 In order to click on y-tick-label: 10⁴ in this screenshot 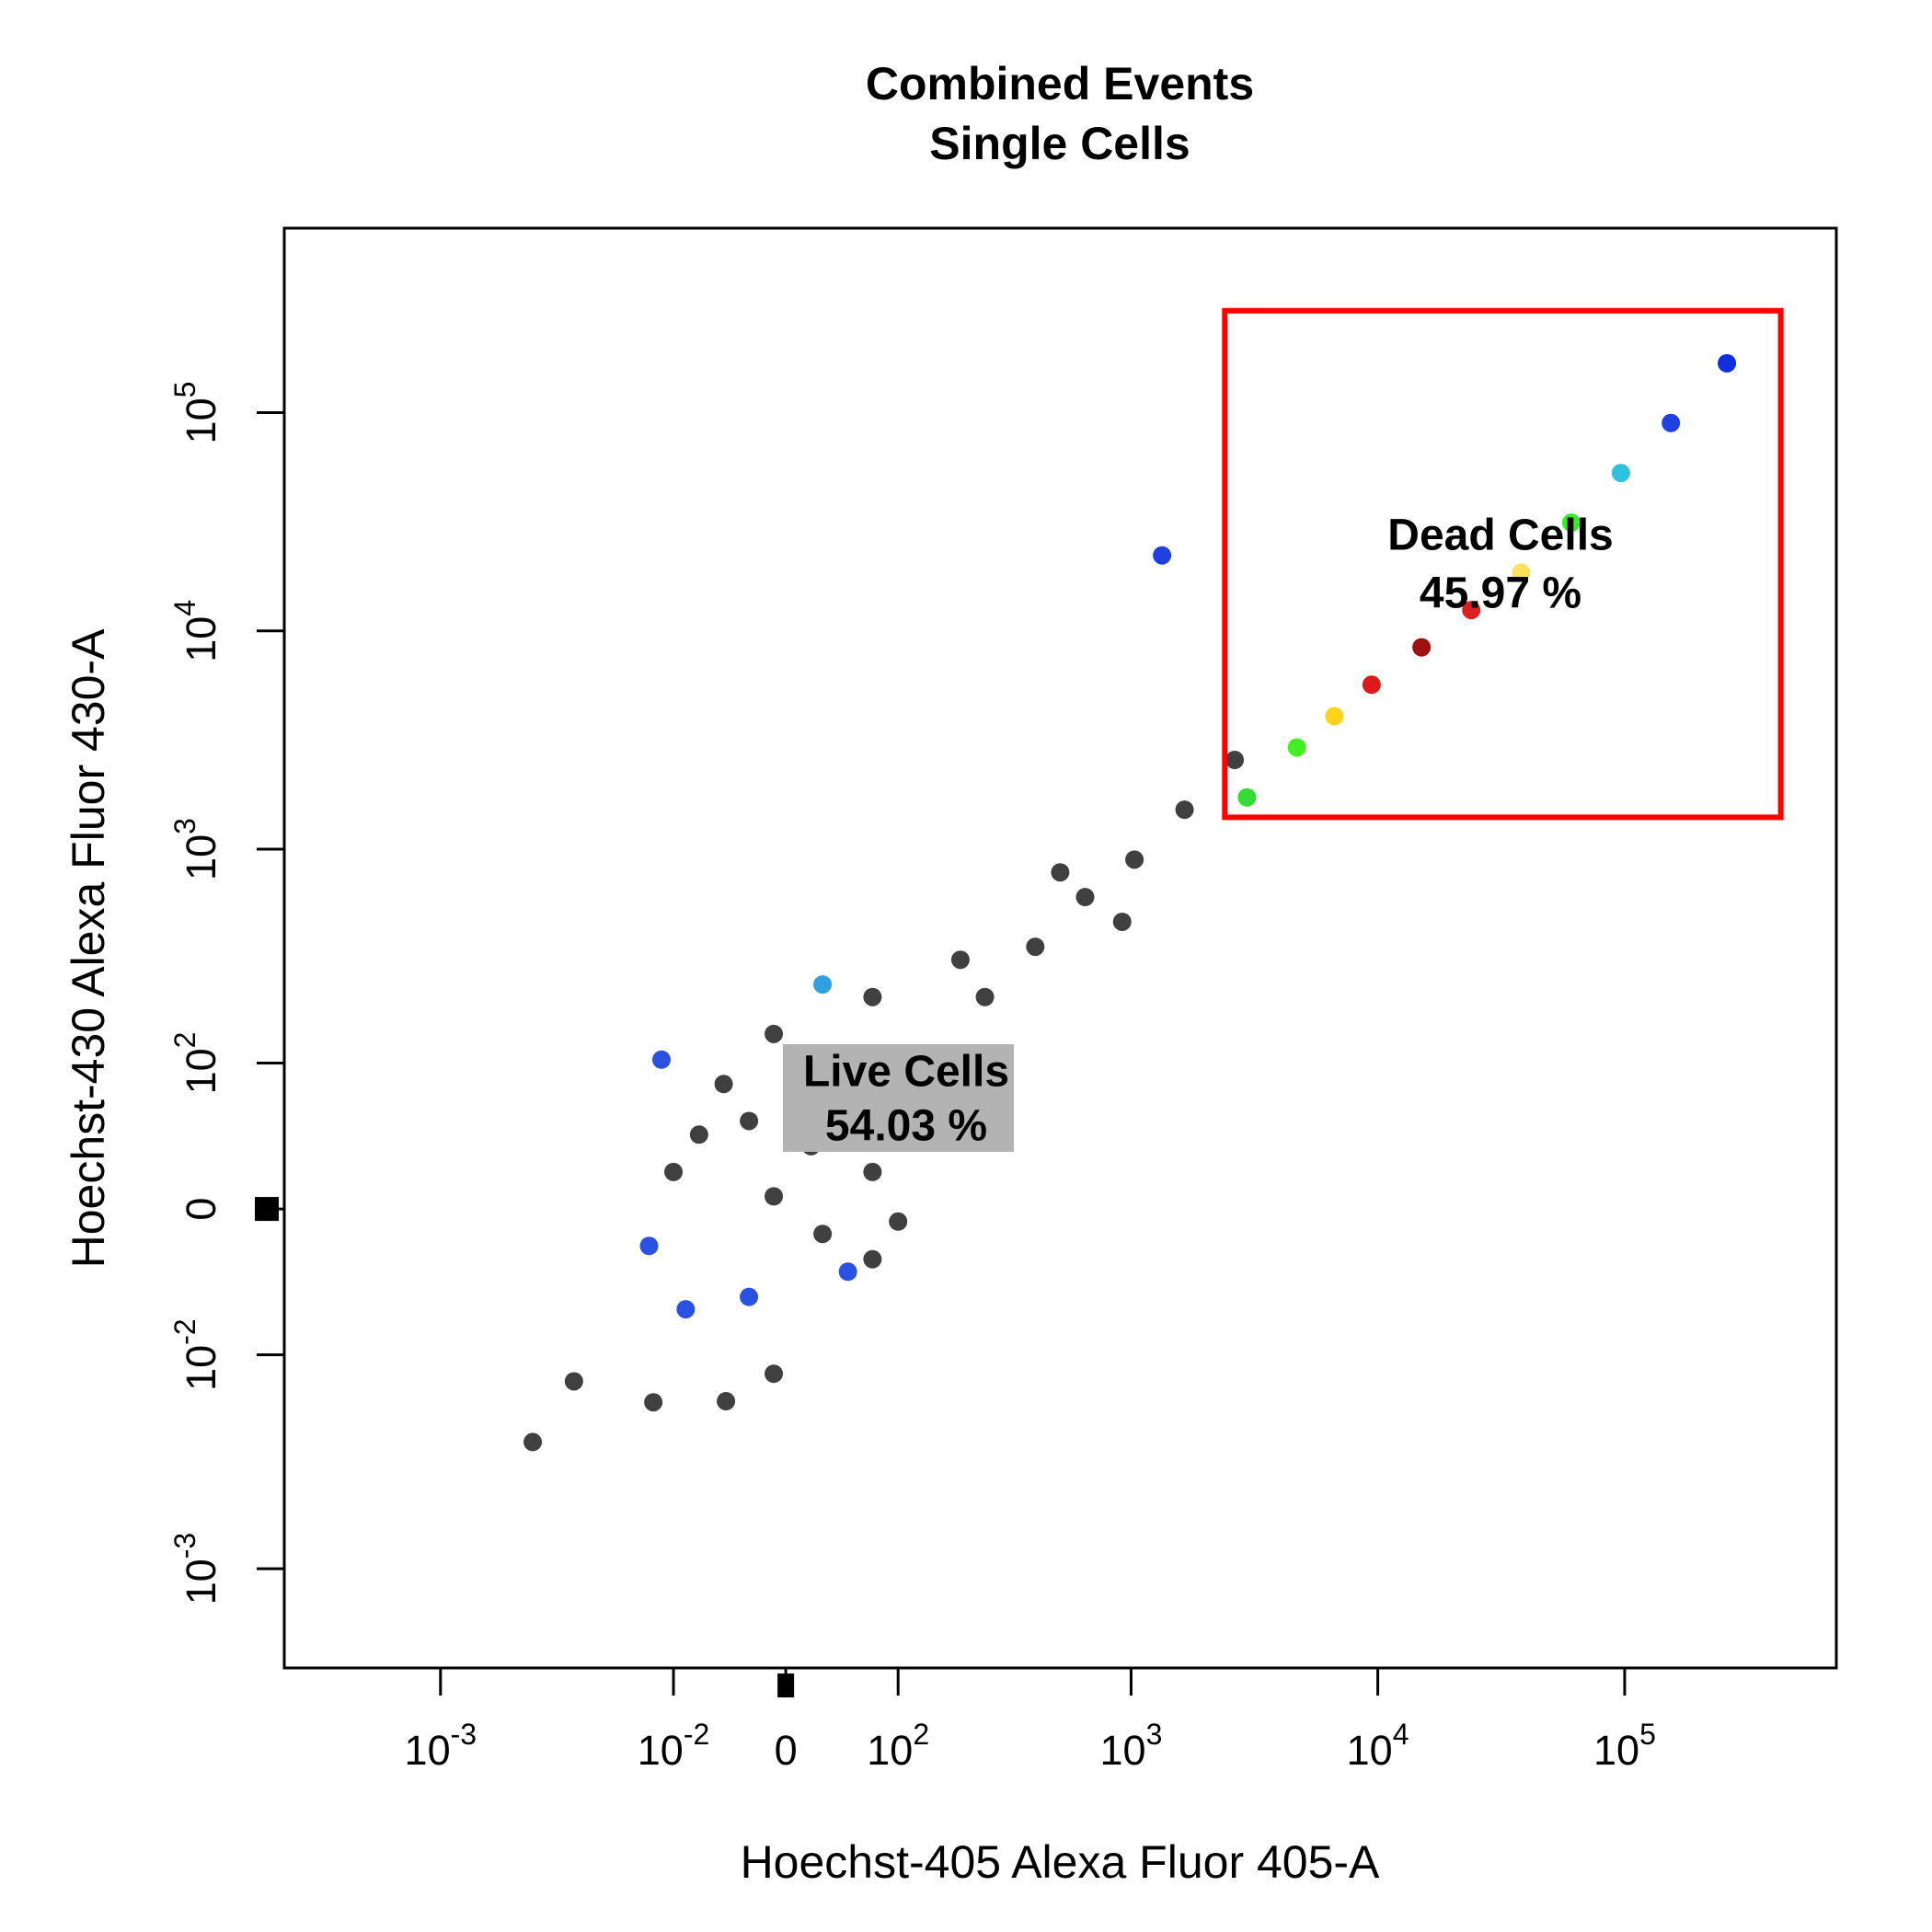, I will do `click(196, 631)`.